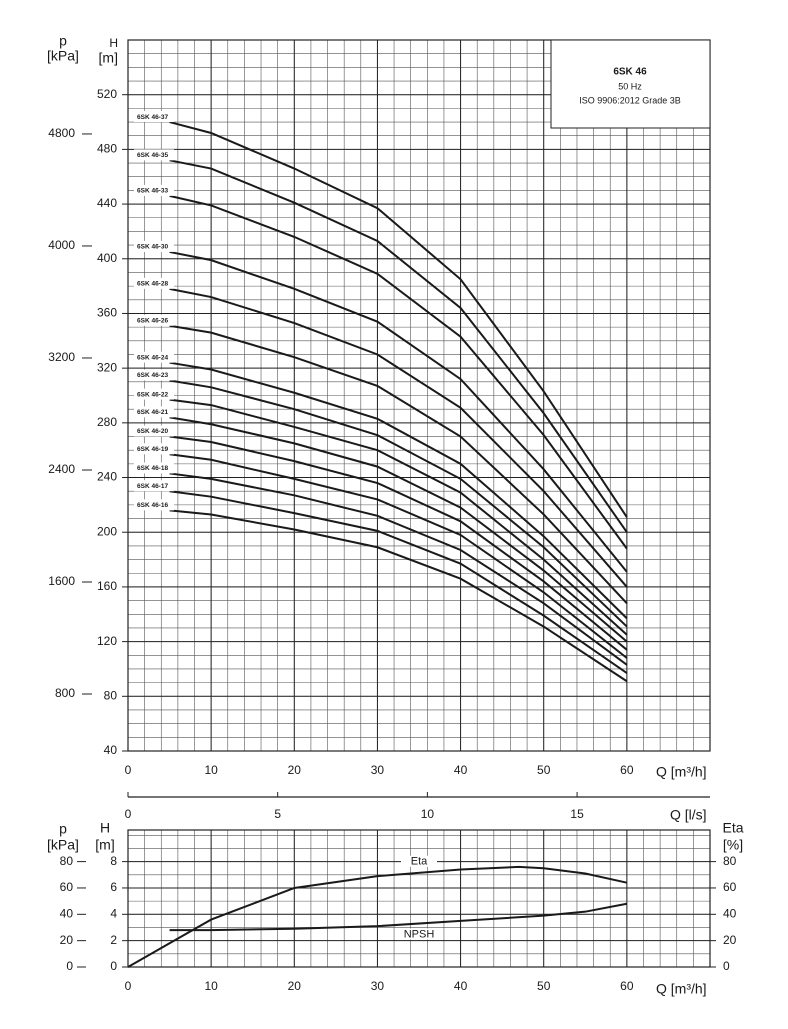 This screenshot has height=1029, width=788. I want to click on y-axis-unit: [m], so click(108, 58).